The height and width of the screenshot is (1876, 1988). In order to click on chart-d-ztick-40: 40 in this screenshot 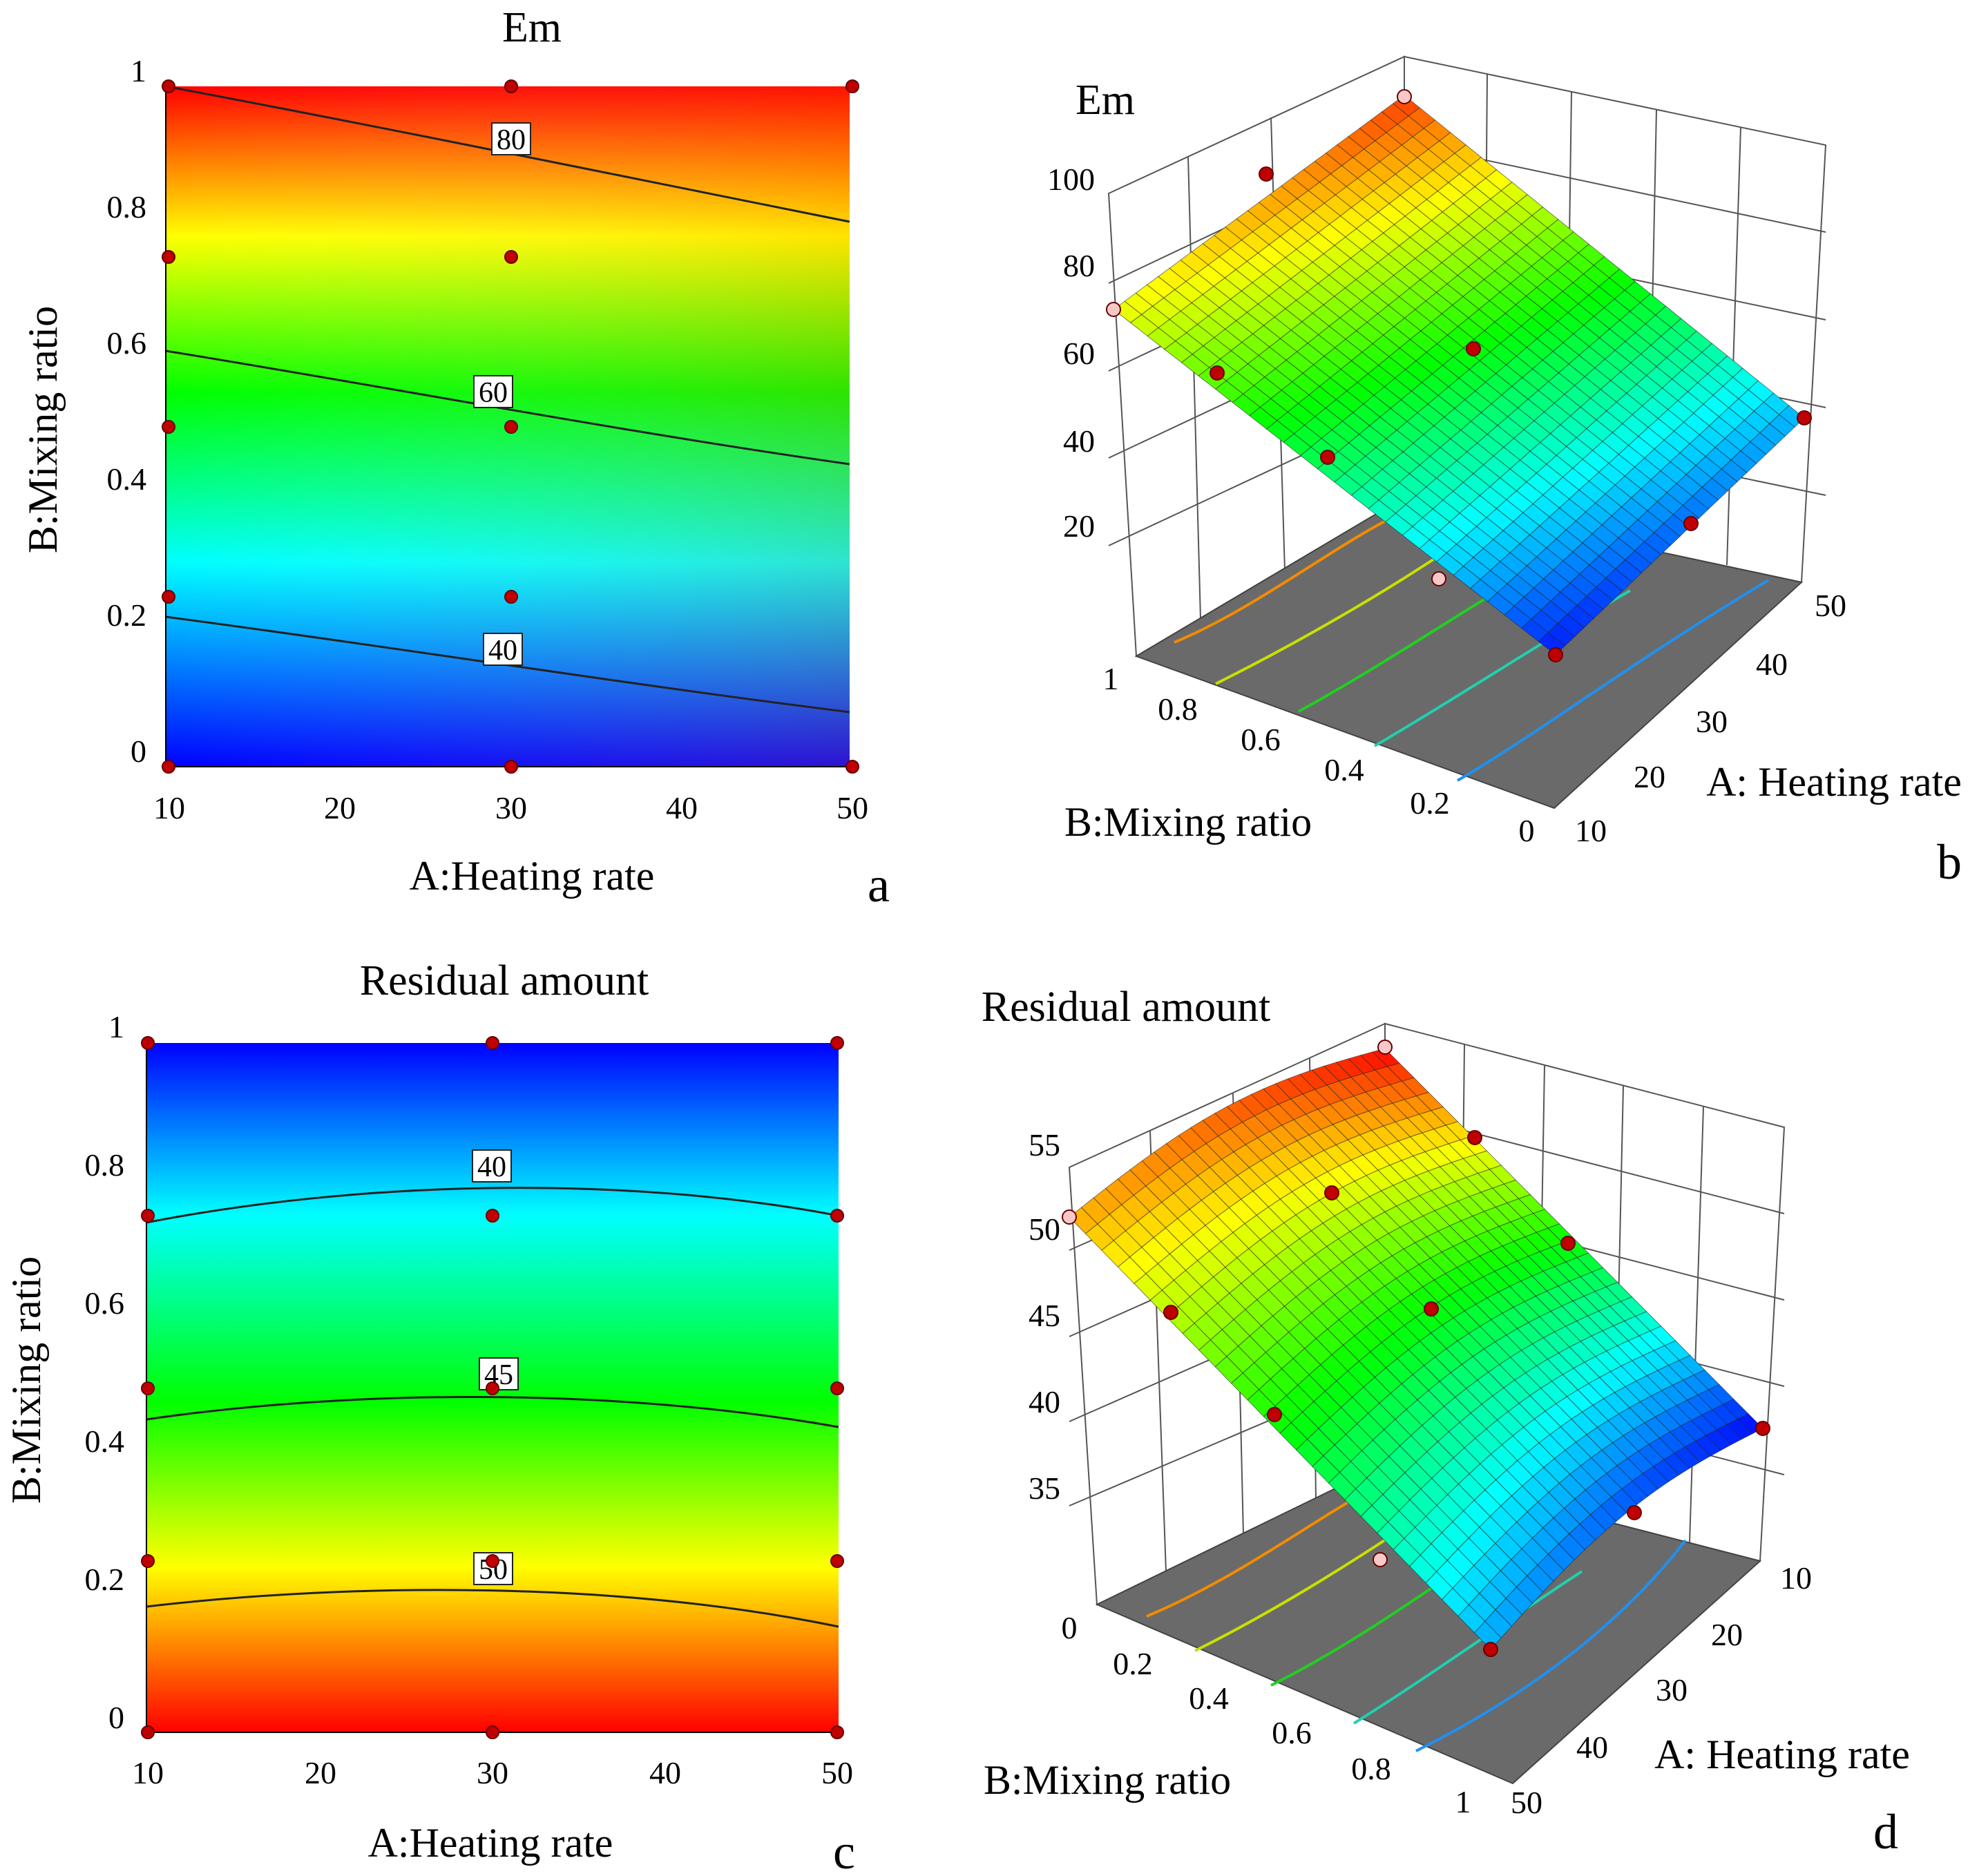, I will do `click(1044, 1401)`.